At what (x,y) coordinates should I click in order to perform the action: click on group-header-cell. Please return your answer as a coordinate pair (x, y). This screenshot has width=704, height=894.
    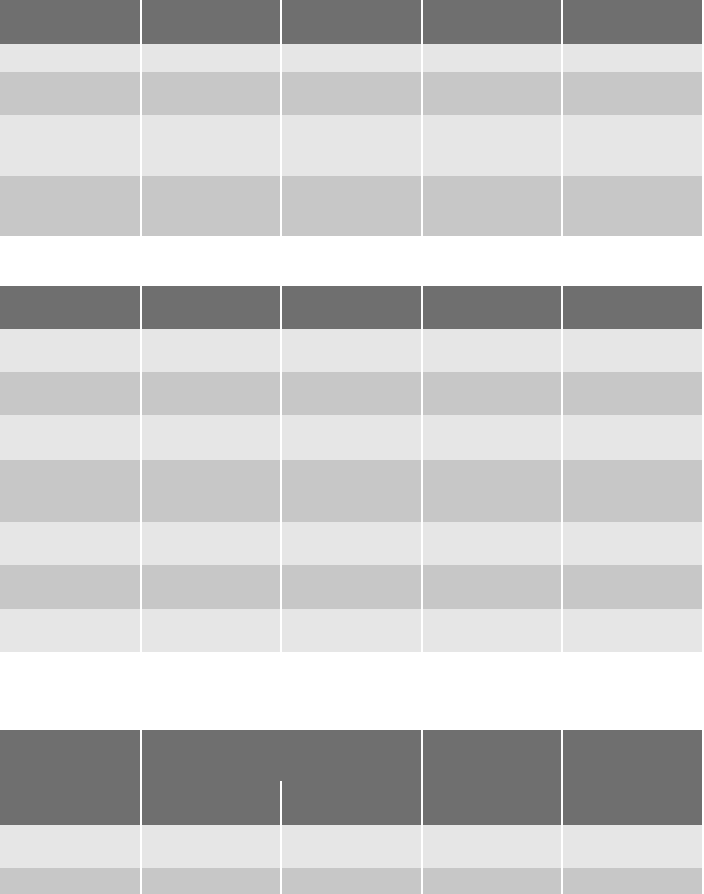
    Looking at the image, I should click on (281, 755).